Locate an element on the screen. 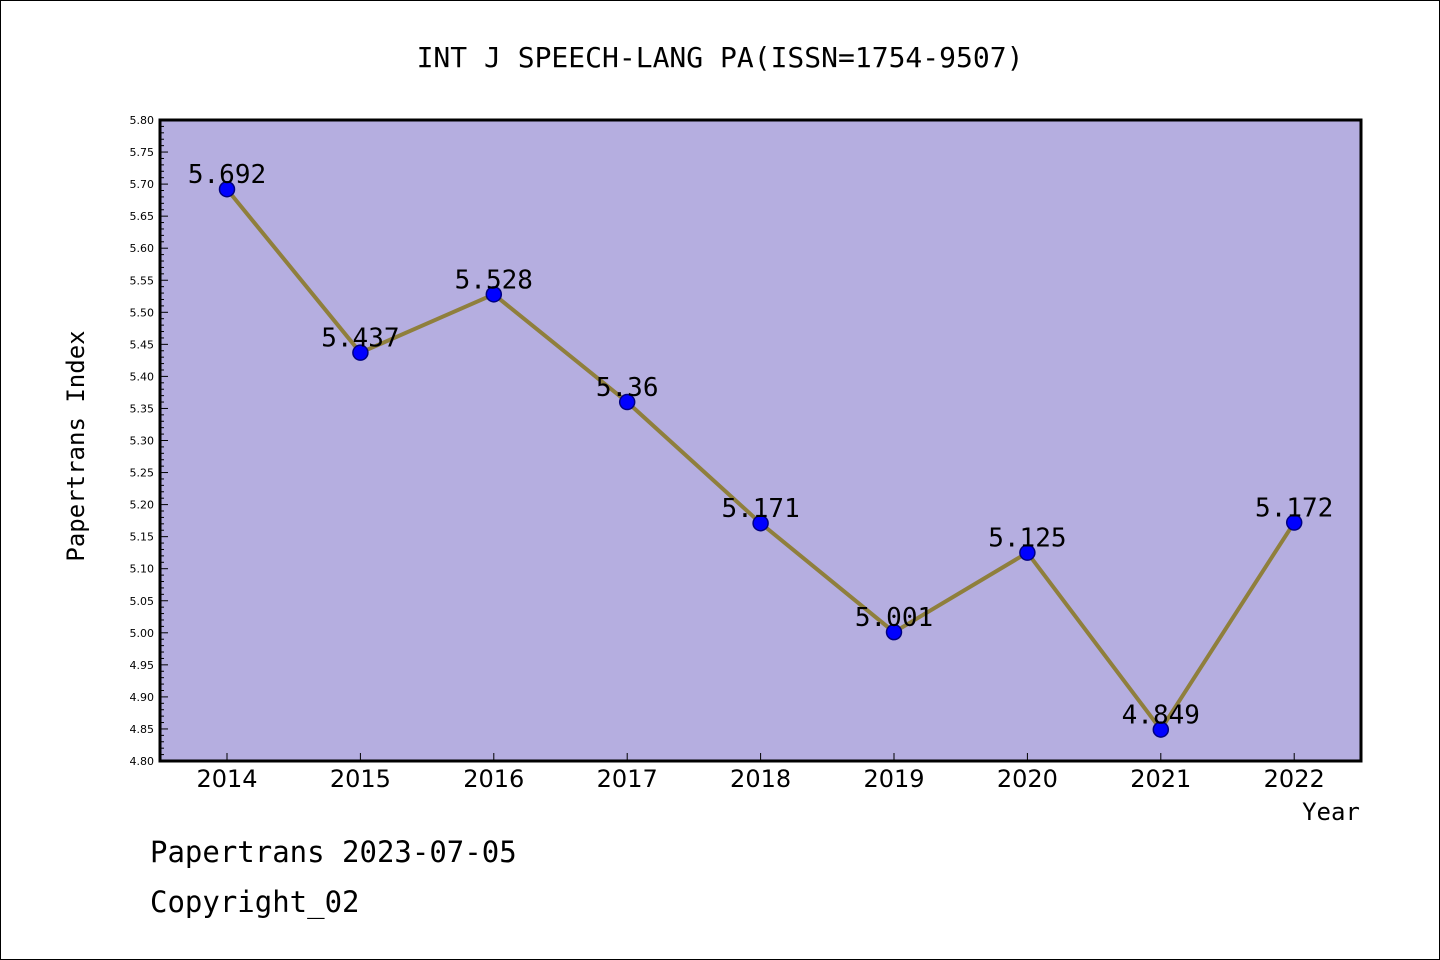 The image size is (1440, 960). x-tick-label: 2014 is located at coordinates (226, 779).